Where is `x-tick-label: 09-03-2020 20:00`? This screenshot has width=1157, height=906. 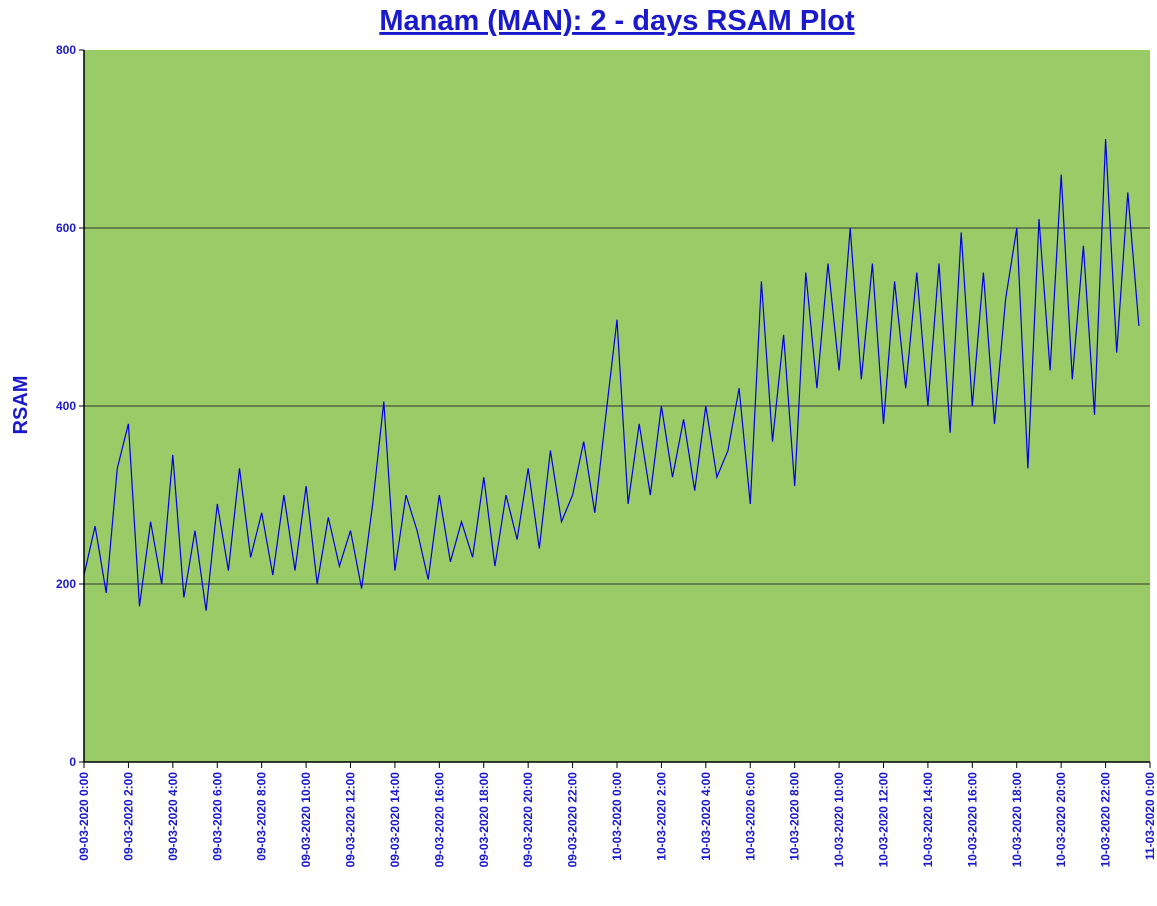 x-tick-label: 09-03-2020 20:00 is located at coordinates (528, 820).